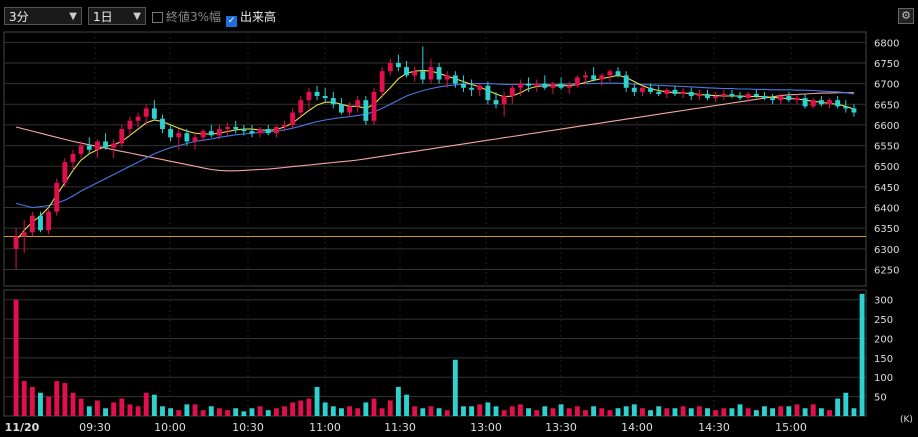 The height and width of the screenshot is (437, 918). I want to click on chevron-down-icon: ▼, so click(73, 16).